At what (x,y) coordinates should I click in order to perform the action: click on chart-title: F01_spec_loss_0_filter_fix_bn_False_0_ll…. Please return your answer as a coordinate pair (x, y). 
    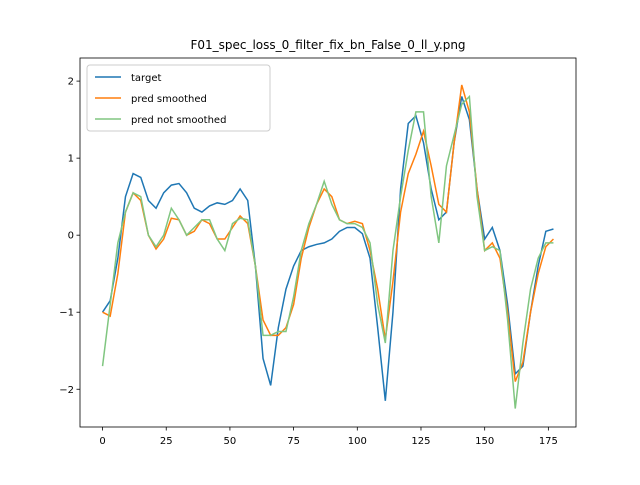
    Looking at the image, I should click on (327, 45).